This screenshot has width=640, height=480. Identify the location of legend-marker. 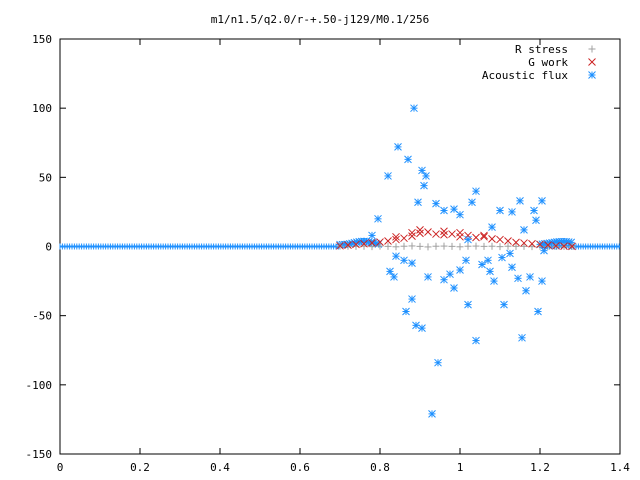
(592, 62).